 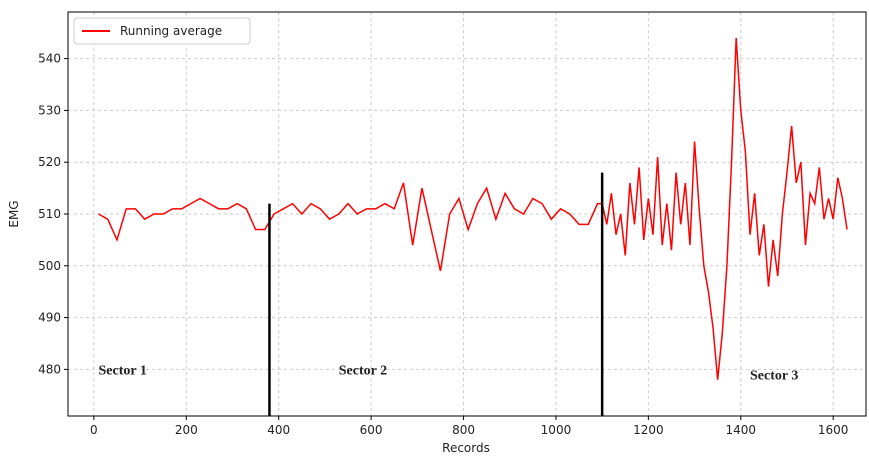 What do you see at coordinates (14, 213) in the screenshot?
I see `y-axis-label: EMG` at bounding box center [14, 213].